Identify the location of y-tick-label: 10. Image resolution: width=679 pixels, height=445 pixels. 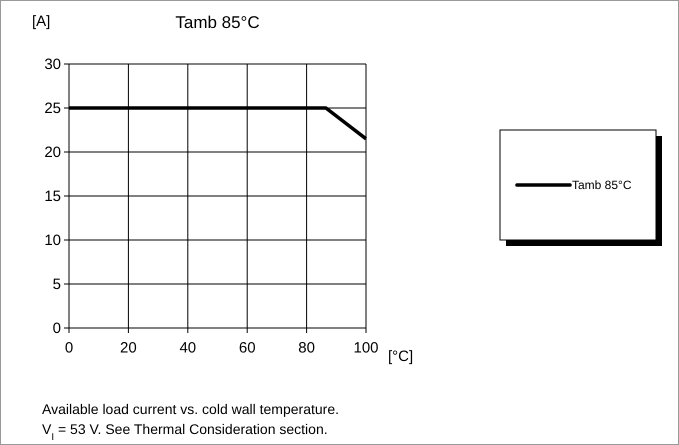
(52, 240).